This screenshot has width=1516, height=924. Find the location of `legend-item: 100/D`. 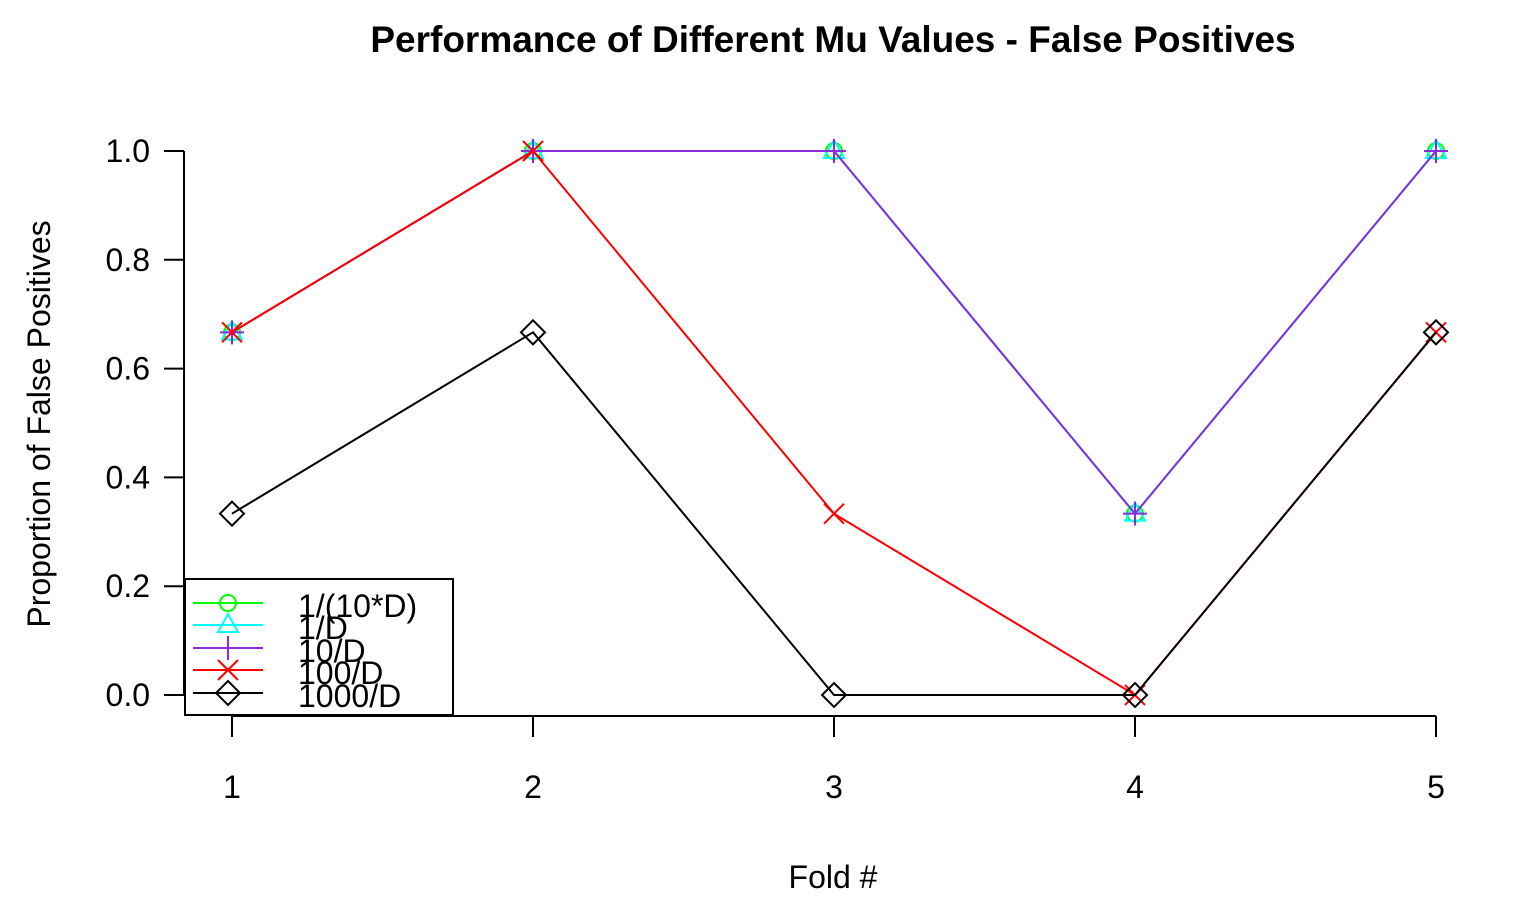

legend-item: 100/D is located at coordinates (288, 673).